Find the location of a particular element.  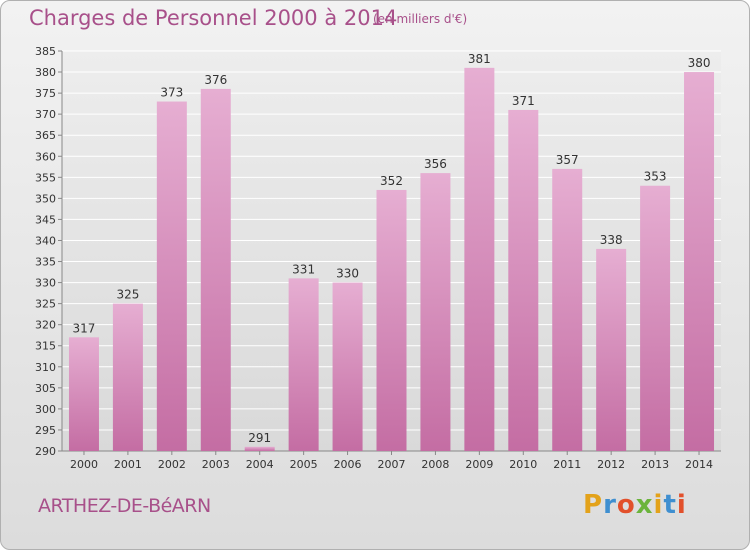

data-label: 373 is located at coordinates (171, 93).